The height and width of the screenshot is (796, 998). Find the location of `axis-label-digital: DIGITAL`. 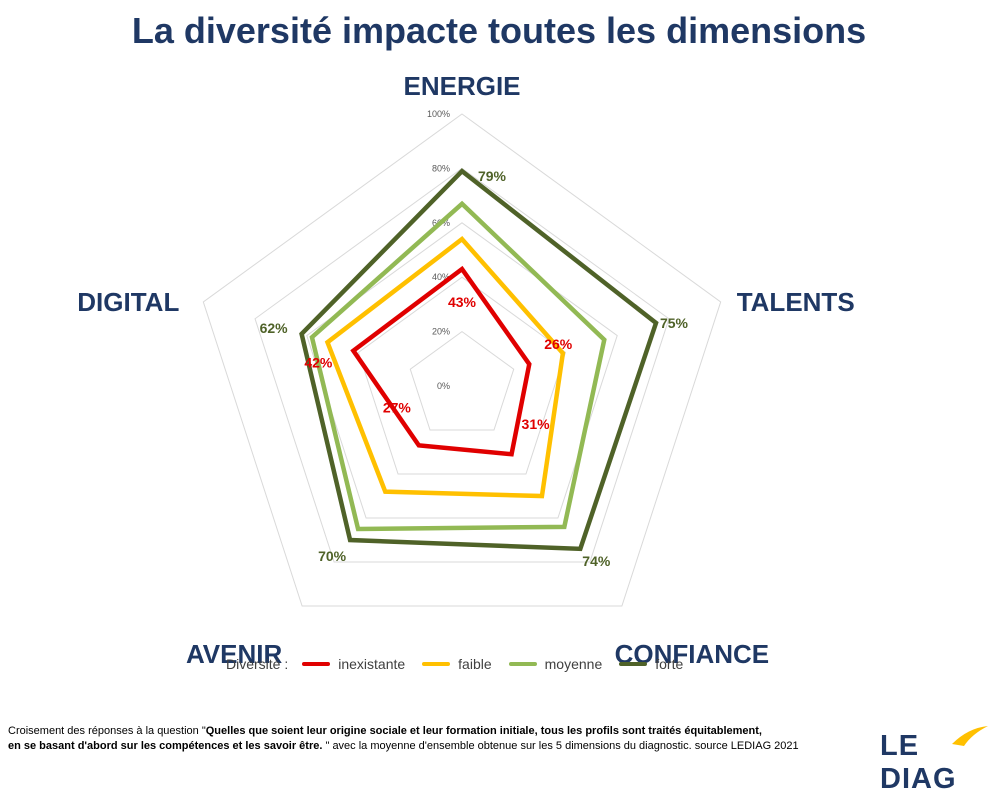

axis-label-digital: DIGITAL is located at coordinates (128, 302).